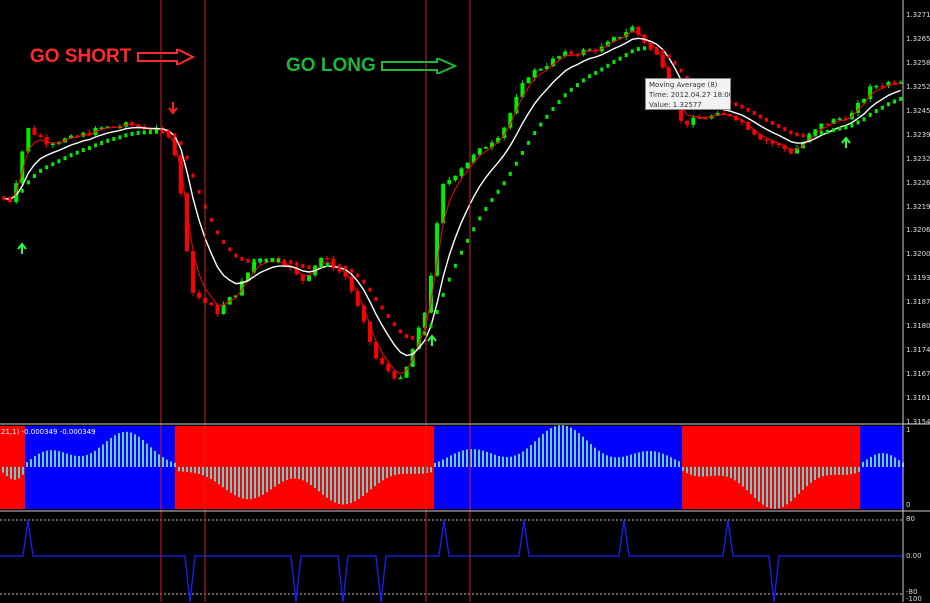  What do you see at coordinates (918, 62) in the screenshot?
I see `price-tick-label: 1.32585` at bounding box center [918, 62].